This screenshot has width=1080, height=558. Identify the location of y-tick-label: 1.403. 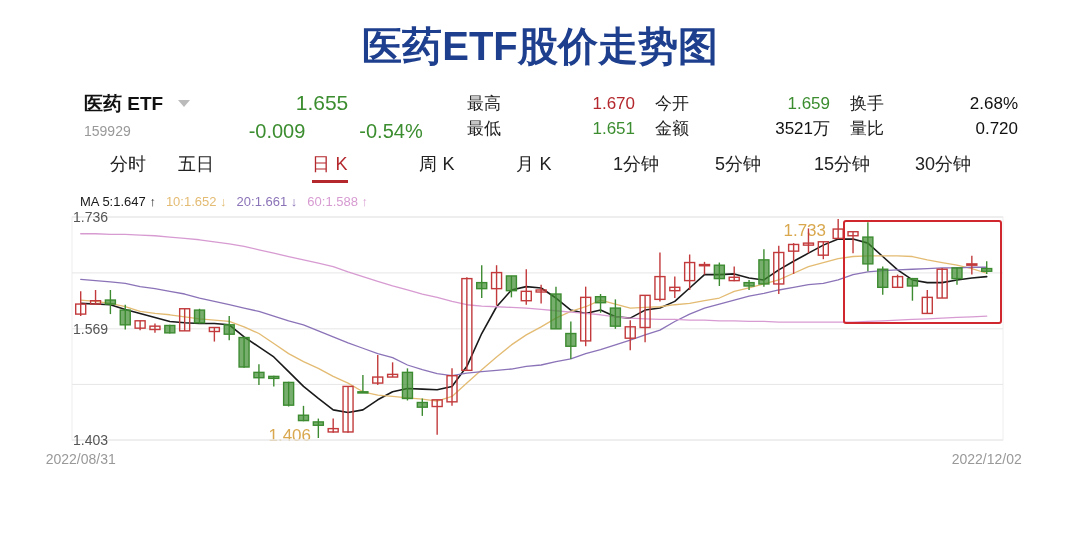
(91, 440).